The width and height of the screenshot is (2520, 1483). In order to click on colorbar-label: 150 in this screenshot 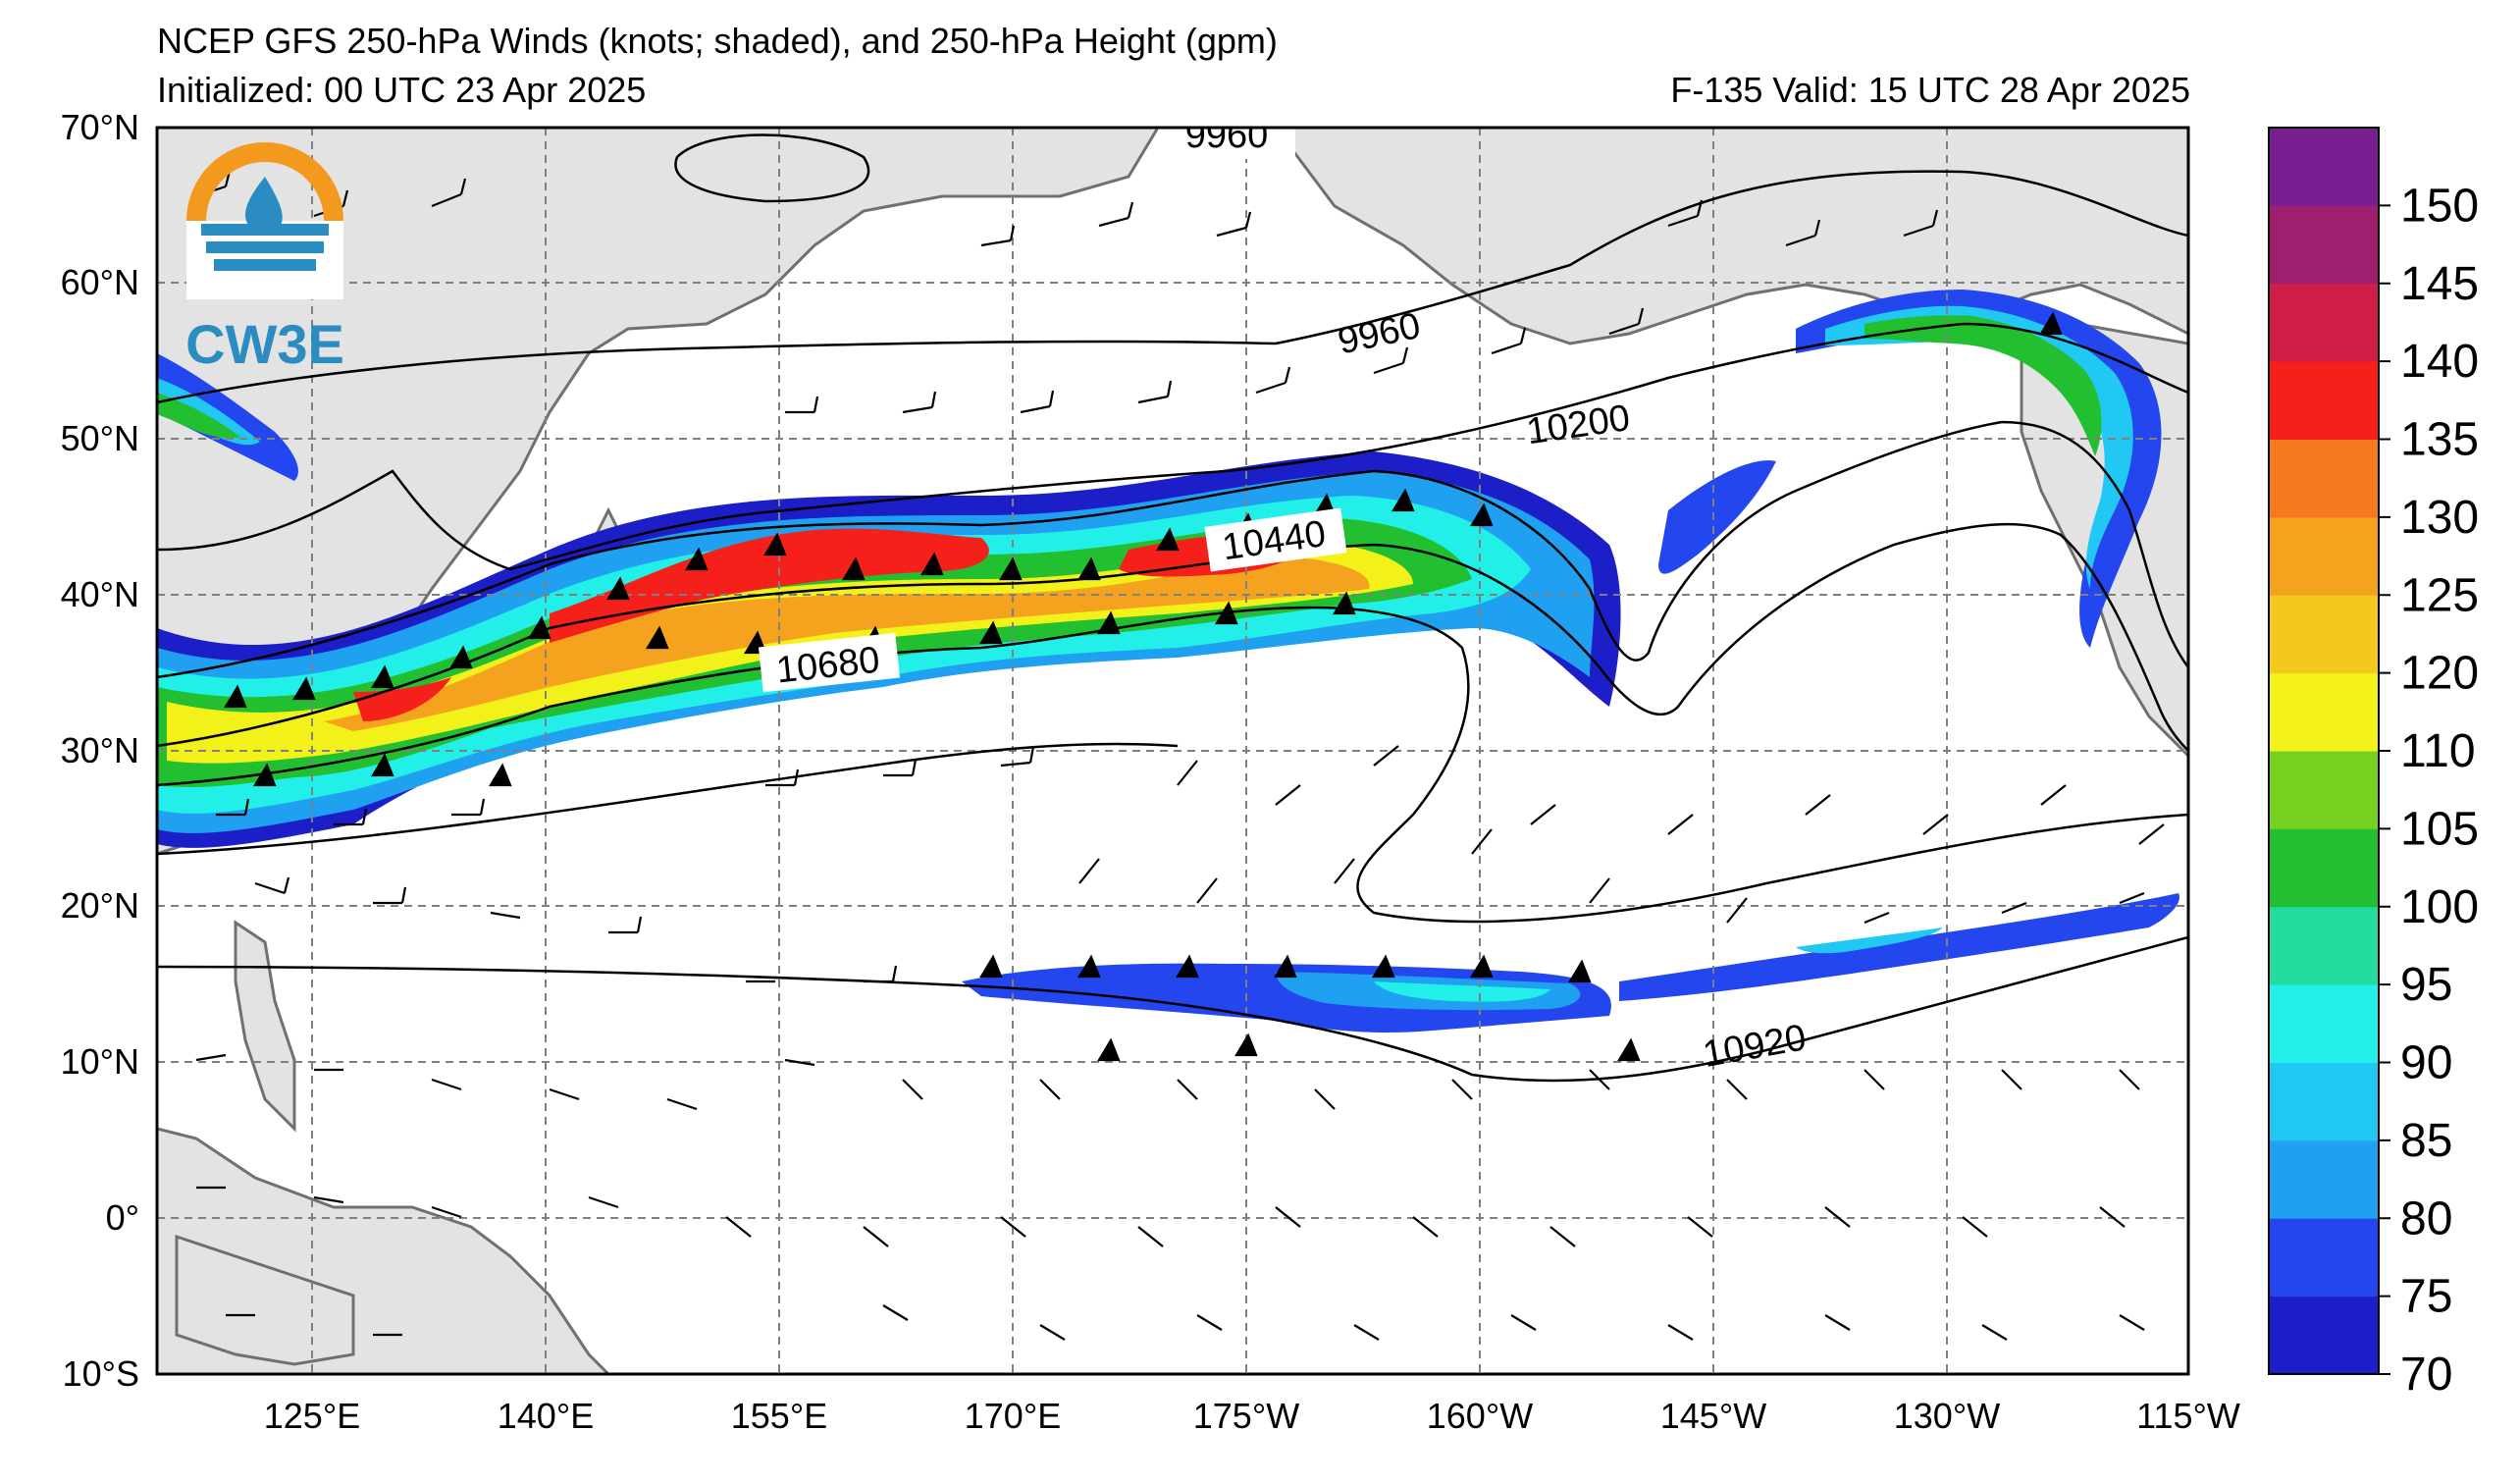, I will do `click(2439, 206)`.